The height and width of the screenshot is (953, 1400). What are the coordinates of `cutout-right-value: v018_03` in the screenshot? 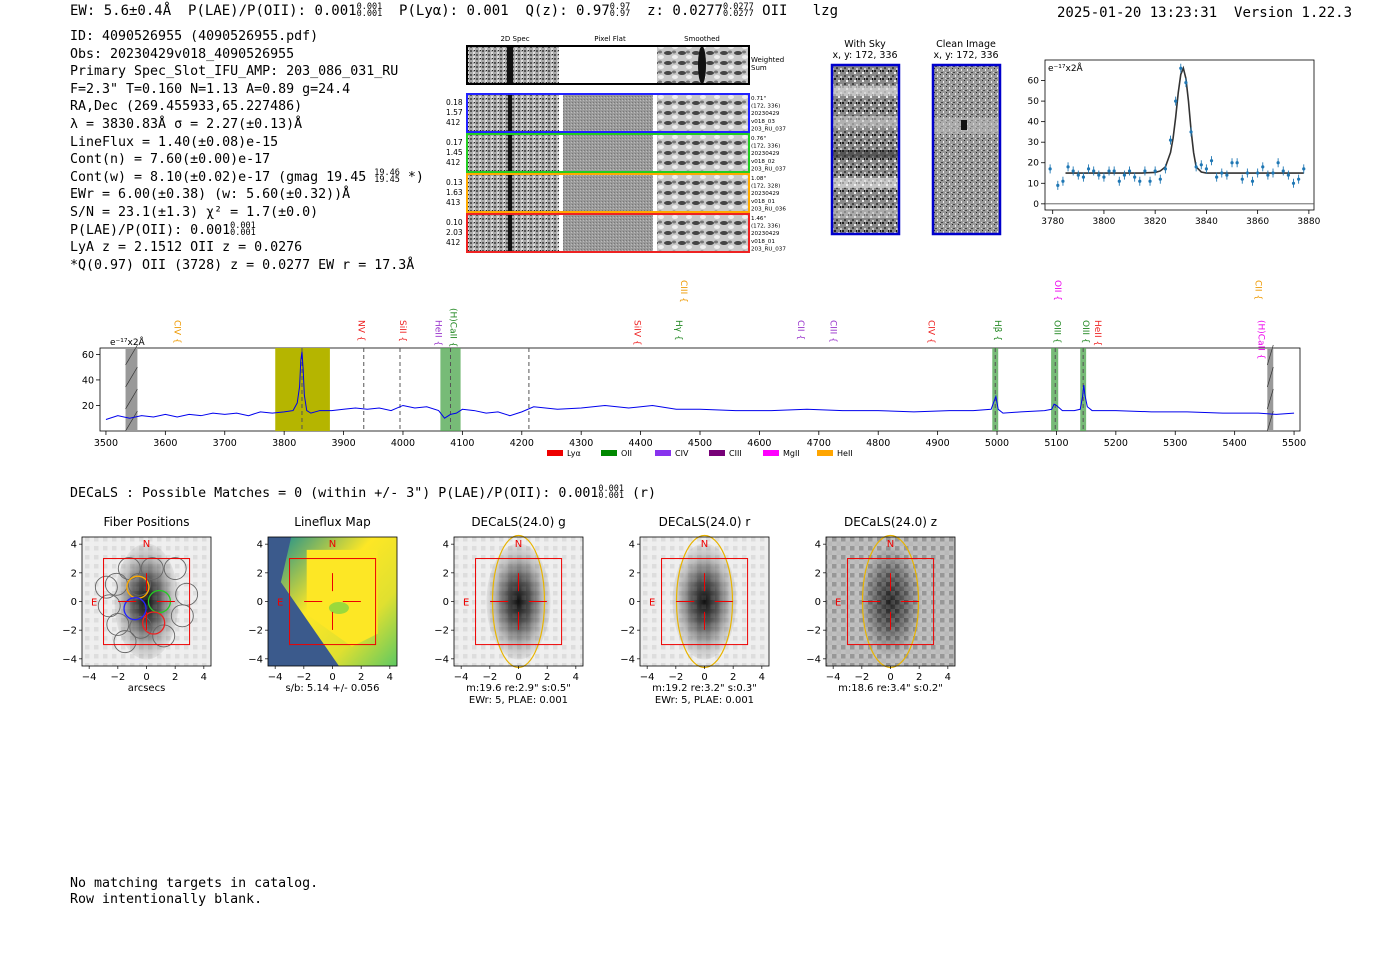 It's located at (763, 122).